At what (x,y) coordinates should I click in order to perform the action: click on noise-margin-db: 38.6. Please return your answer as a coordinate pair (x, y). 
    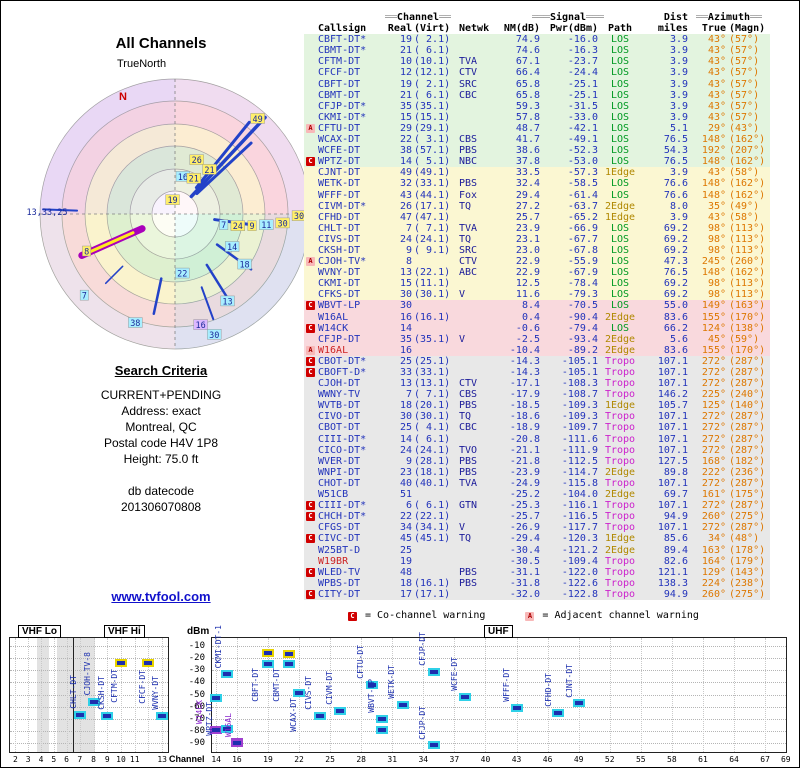
    Looking at the image, I should click on (527, 151).